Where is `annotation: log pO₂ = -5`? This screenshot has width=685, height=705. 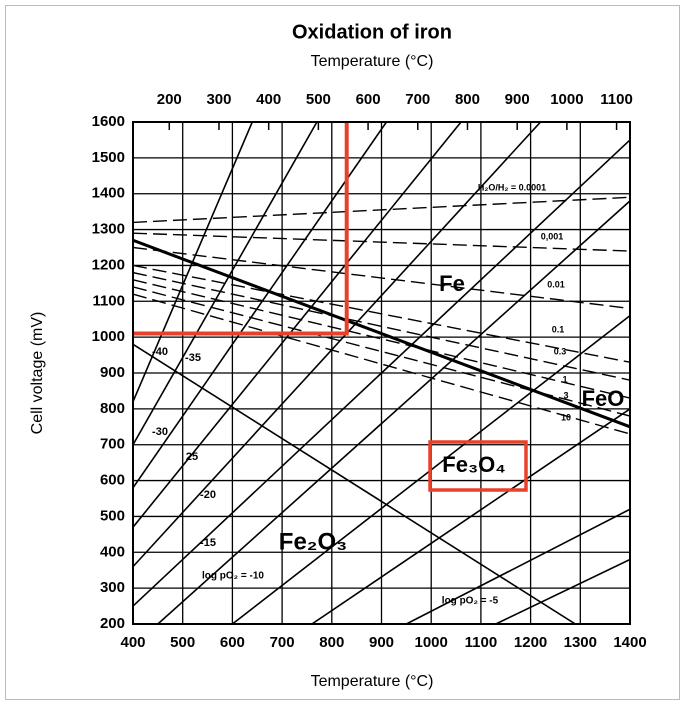
annotation: log pO₂ = -5 is located at coordinates (470, 601).